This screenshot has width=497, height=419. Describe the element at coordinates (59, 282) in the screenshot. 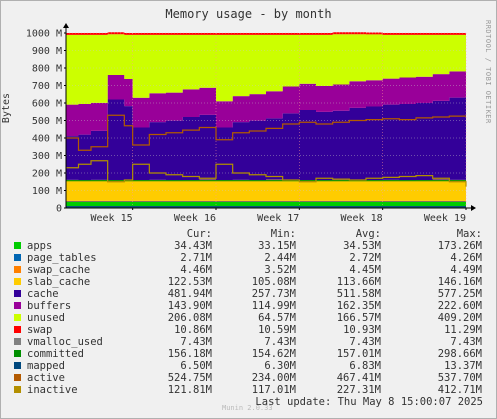

I see `legend-name: slab_cache` at that location.